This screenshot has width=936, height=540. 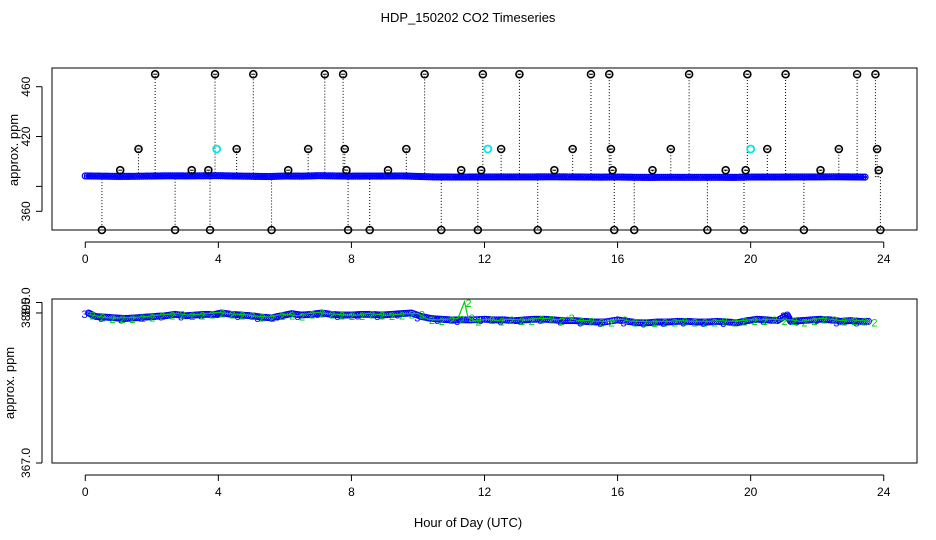 I want to click on top-x-tick-label: 16, so click(x=618, y=259).